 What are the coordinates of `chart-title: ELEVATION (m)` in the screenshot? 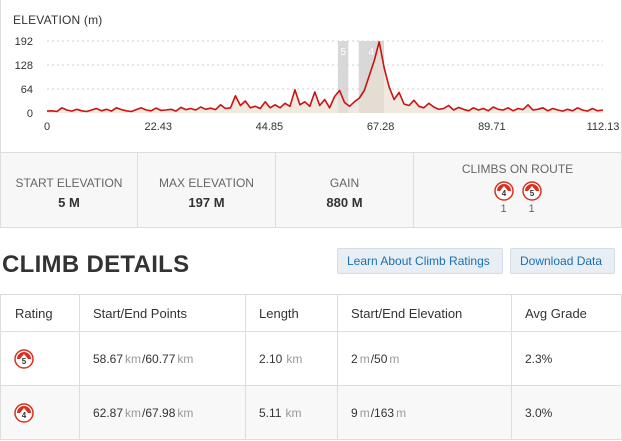 It's located at (58, 20).